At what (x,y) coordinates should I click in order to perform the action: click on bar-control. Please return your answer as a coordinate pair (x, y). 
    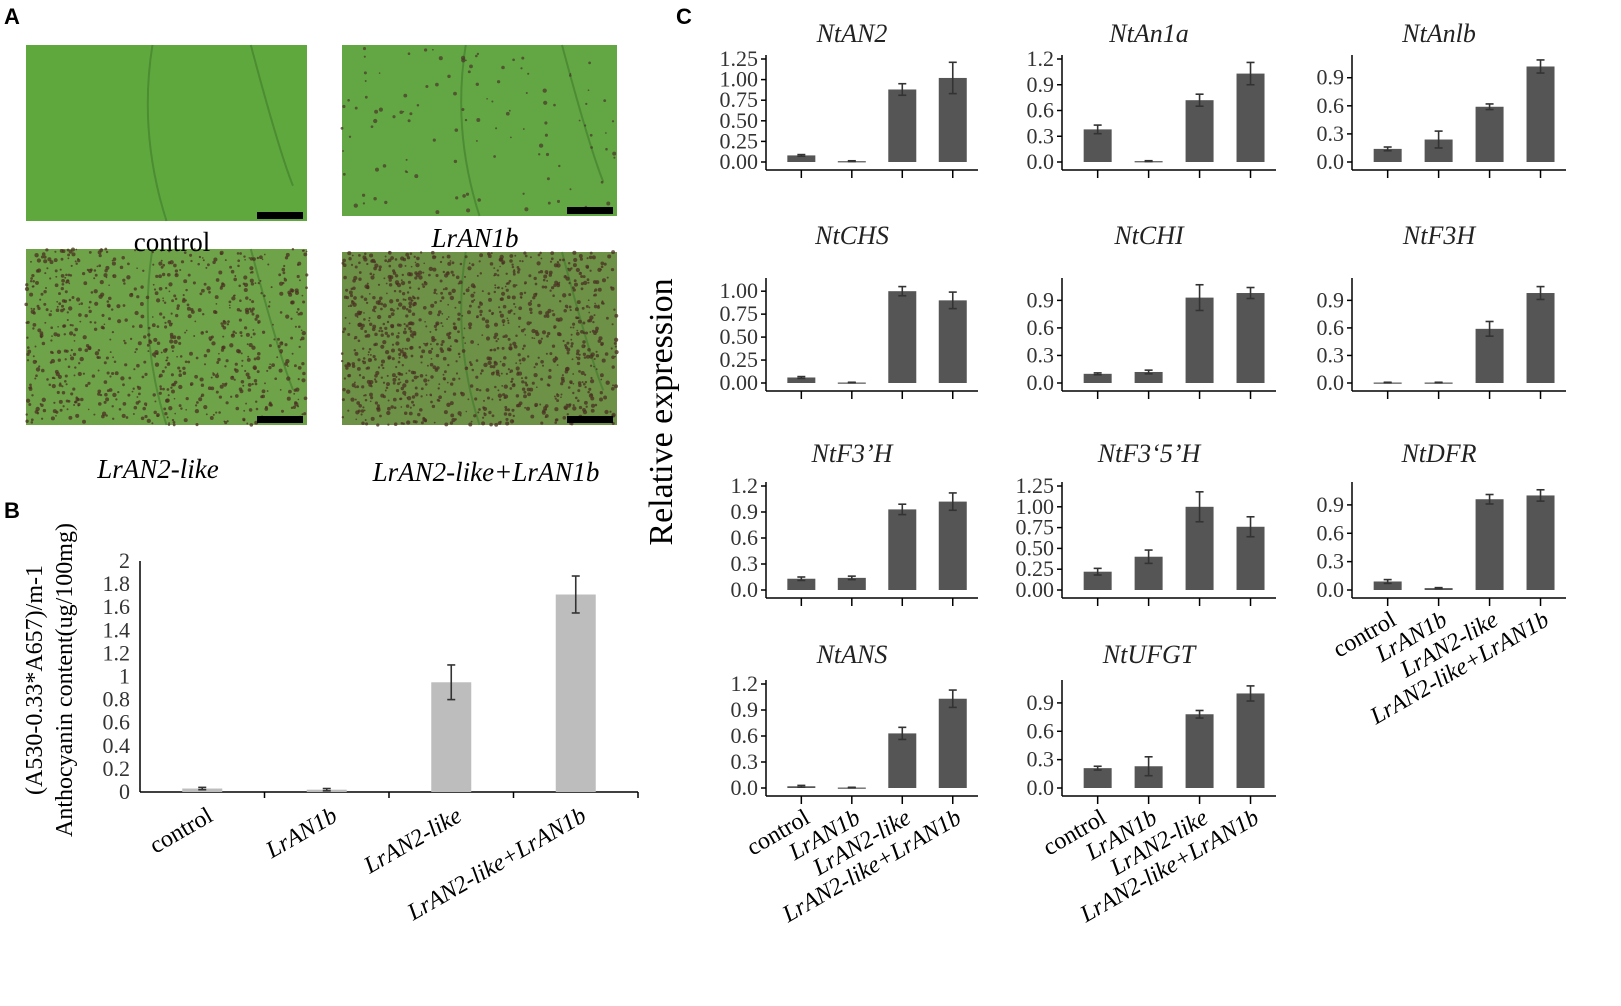
    Looking at the image, I should click on (1097, 378).